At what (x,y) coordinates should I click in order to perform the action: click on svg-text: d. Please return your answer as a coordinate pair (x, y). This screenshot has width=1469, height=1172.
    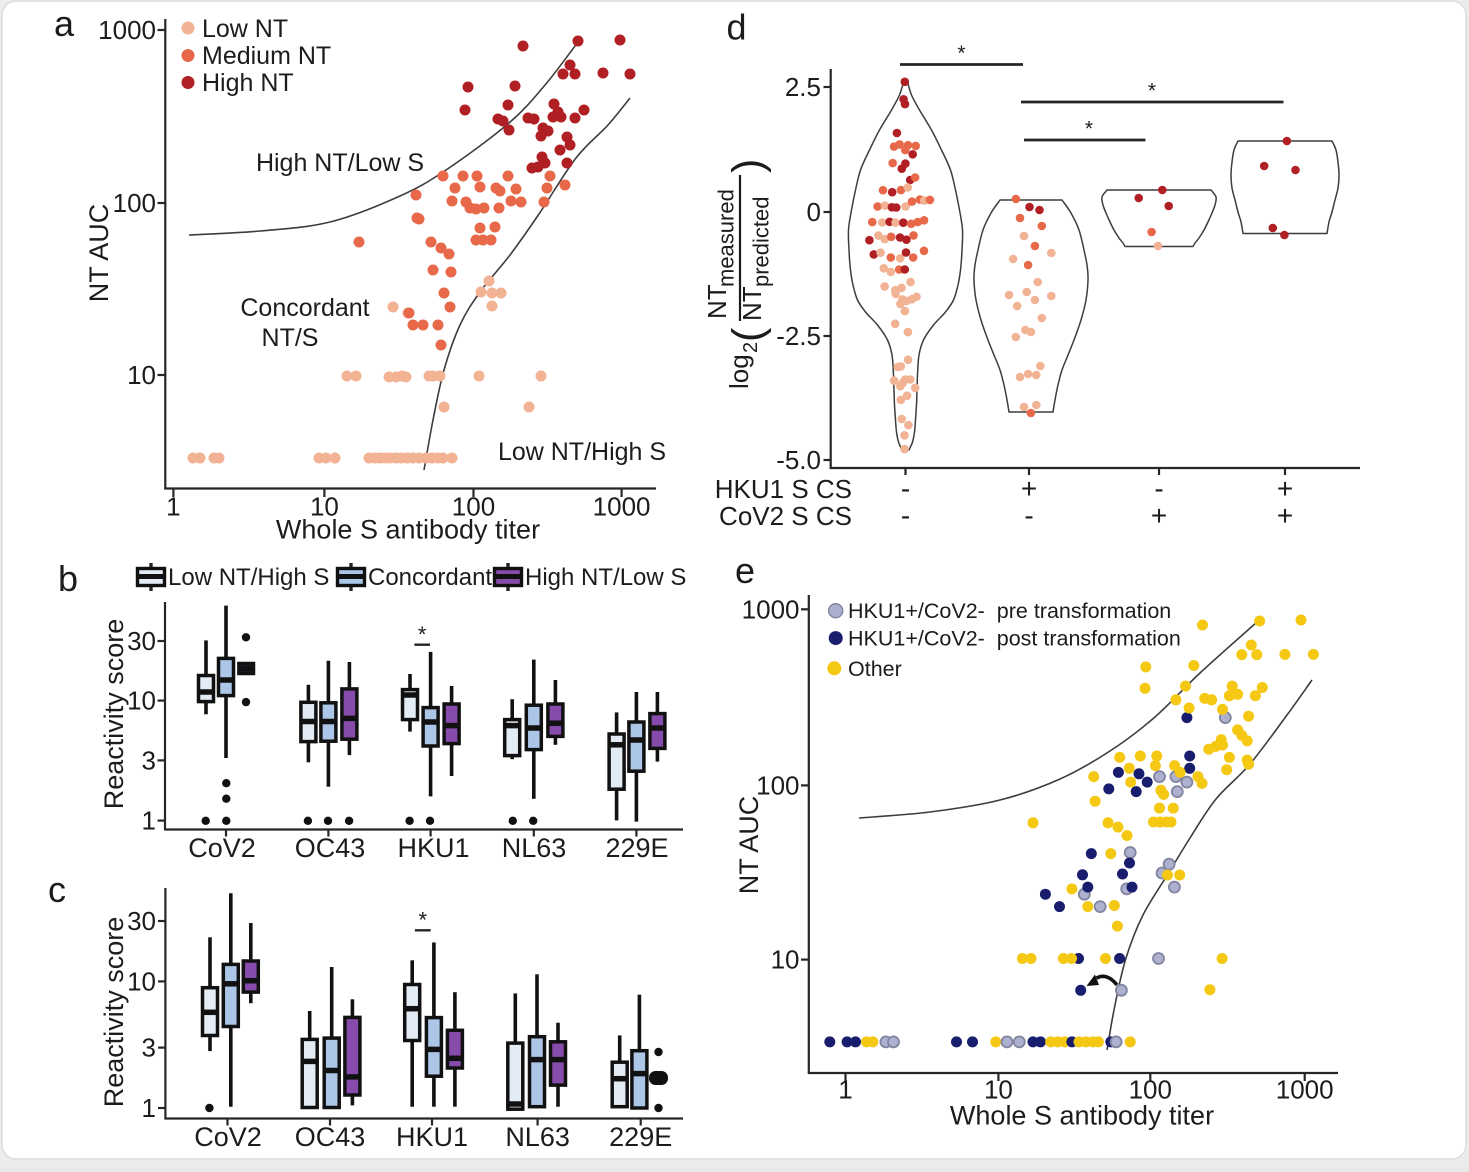
    Looking at the image, I should click on (737, 27).